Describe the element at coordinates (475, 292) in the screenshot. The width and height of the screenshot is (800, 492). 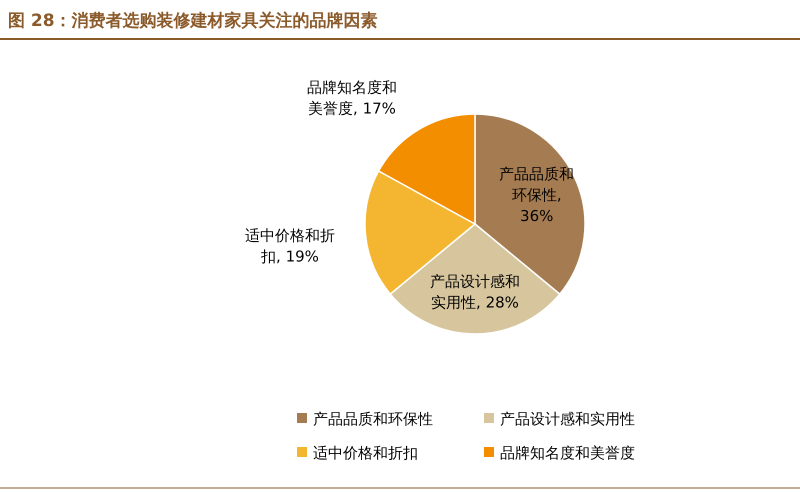
I see `data-label: 产品设计感和实用性, 28%` at that location.